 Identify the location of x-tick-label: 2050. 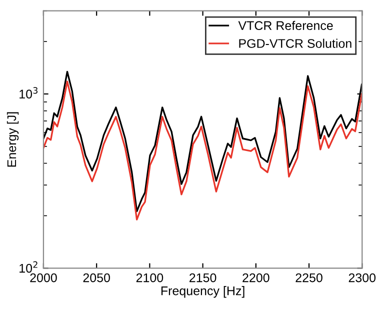
(96, 277).